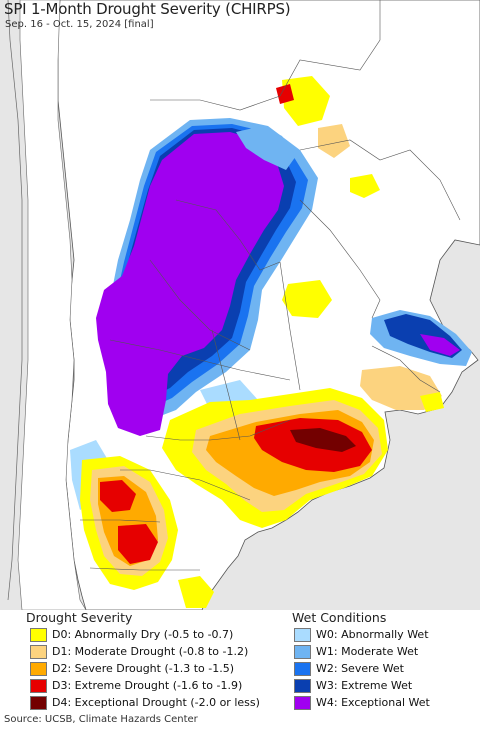  I want to click on legend-label-d1: D1: Moderate Drought (-0.8 to -1.2), so click(150, 651).